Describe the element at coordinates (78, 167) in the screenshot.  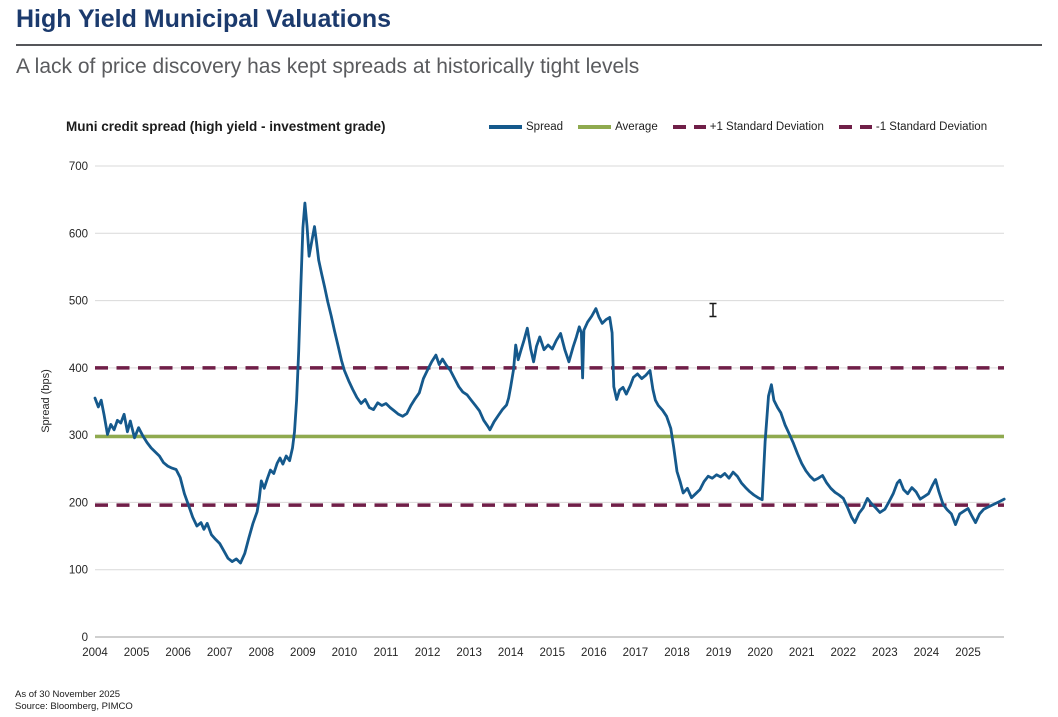
I see `y-tick-label: 700` at that location.